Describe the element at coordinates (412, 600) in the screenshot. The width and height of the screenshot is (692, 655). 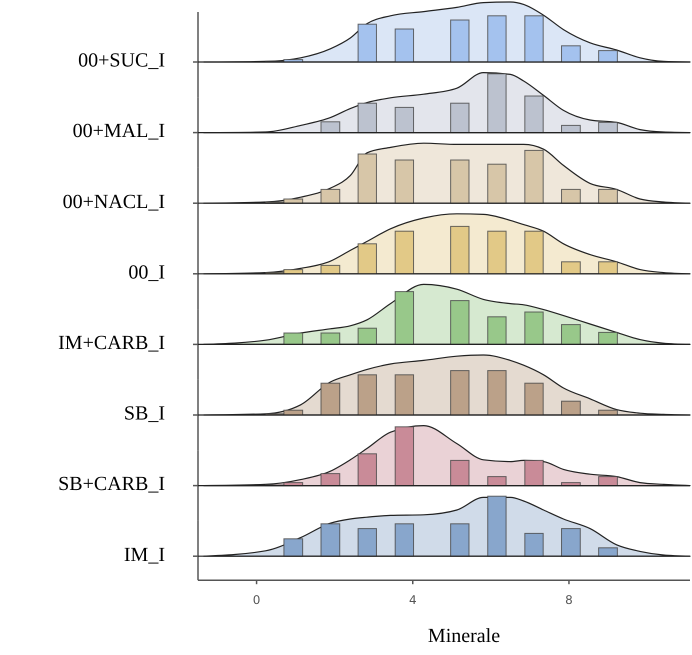
I see `x-tick-label: 4` at that location.